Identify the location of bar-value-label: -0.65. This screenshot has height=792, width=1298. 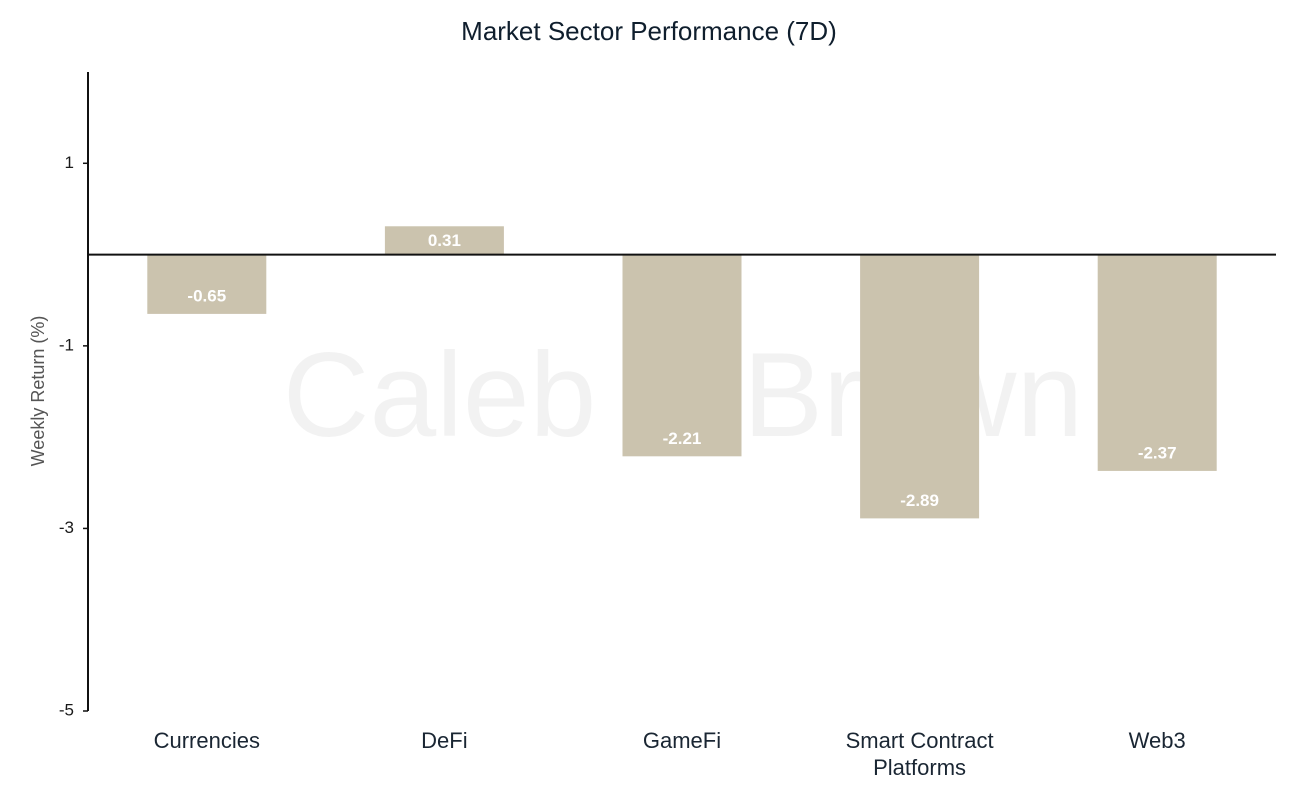
(206, 295).